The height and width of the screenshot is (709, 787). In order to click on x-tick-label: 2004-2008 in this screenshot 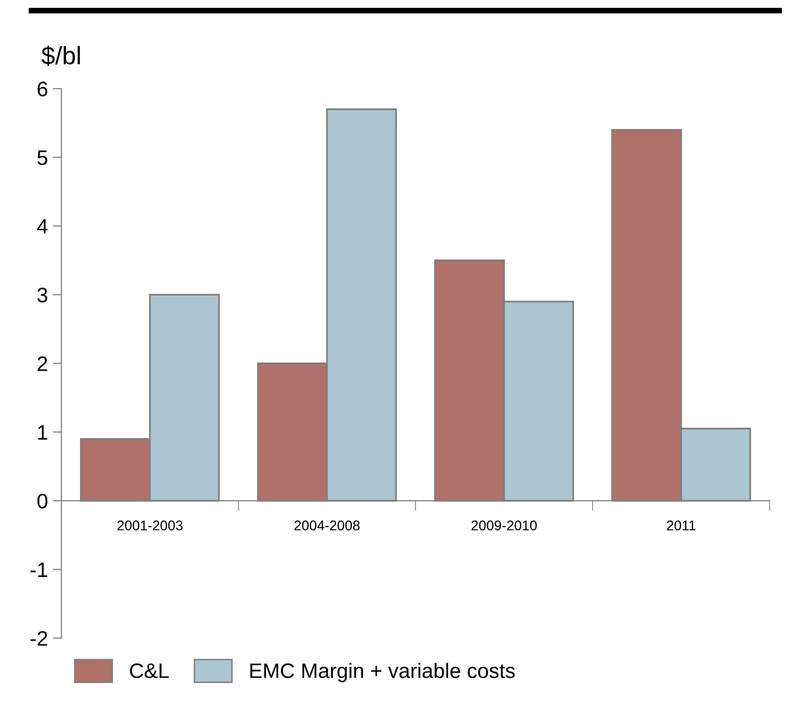, I will do `click(327, 525)`.